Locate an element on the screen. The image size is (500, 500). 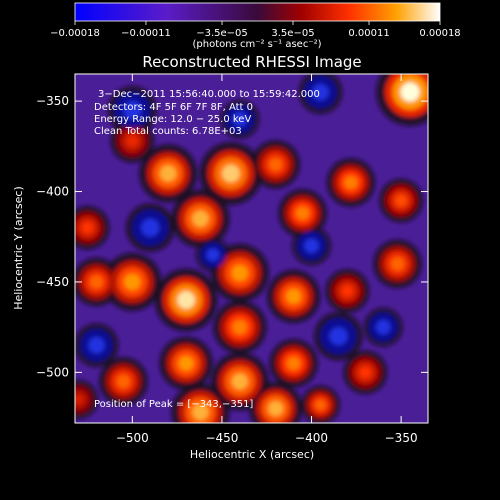
x-axis-label: Heliocentric X (arcsec) is located at coordinates (252, 454).